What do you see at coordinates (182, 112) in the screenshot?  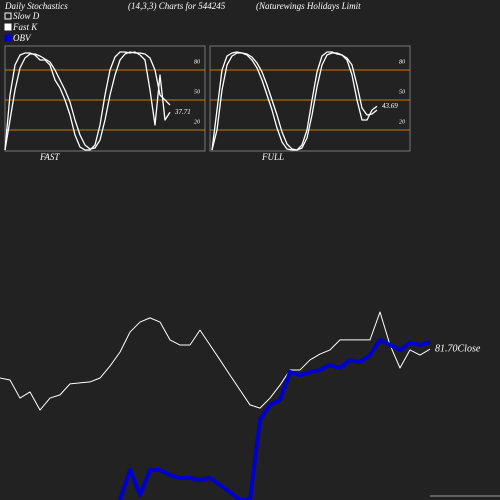 I see `value-label: 37.71` at bounding box center [182, 112].